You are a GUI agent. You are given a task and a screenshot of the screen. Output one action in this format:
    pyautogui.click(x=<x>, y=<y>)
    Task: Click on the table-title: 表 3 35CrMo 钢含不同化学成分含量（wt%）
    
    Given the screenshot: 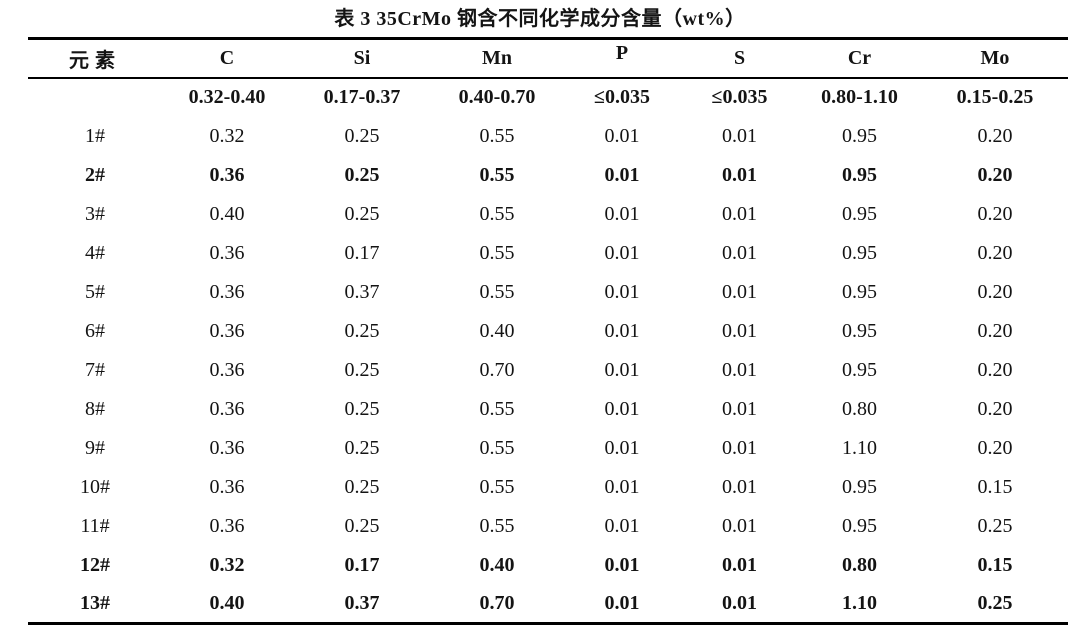 What is the action you would take?
    pyautogui.click(x=540, y=19)
    